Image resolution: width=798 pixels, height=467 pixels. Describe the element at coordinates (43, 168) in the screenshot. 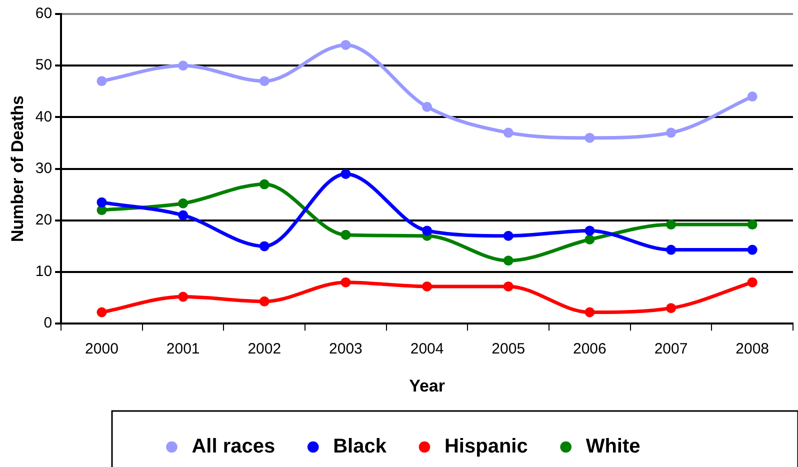

I see `y-tick-label: 30` at that location.